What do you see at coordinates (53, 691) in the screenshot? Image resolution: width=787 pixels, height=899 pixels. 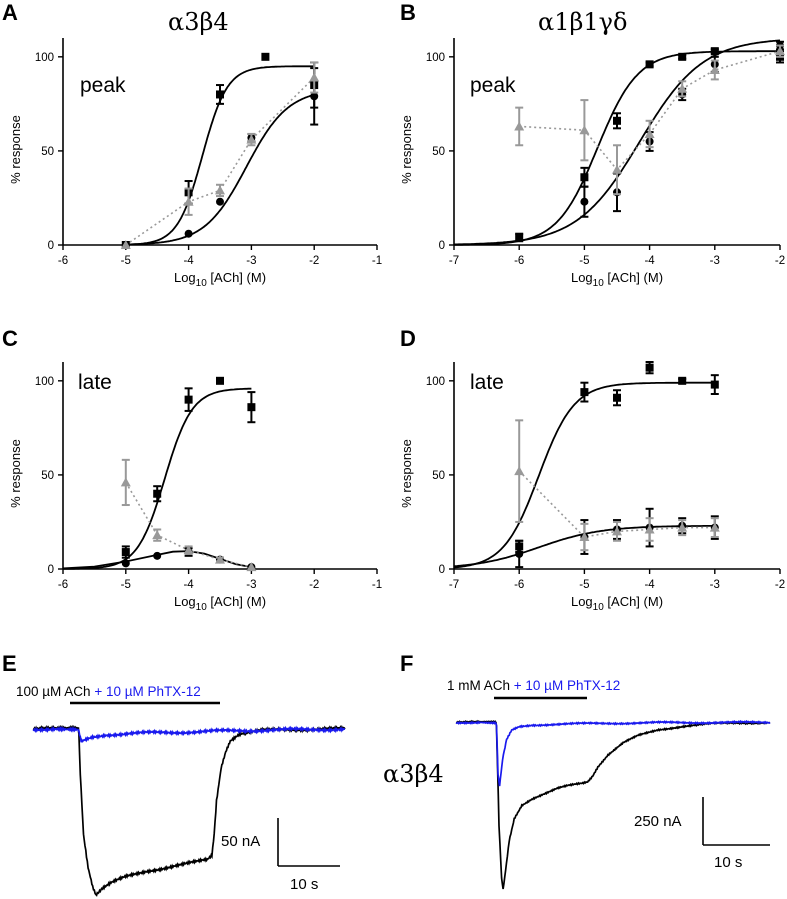 I see `stimulus-label-ach: 100 µM ACh` at bounding box center [53, 691].